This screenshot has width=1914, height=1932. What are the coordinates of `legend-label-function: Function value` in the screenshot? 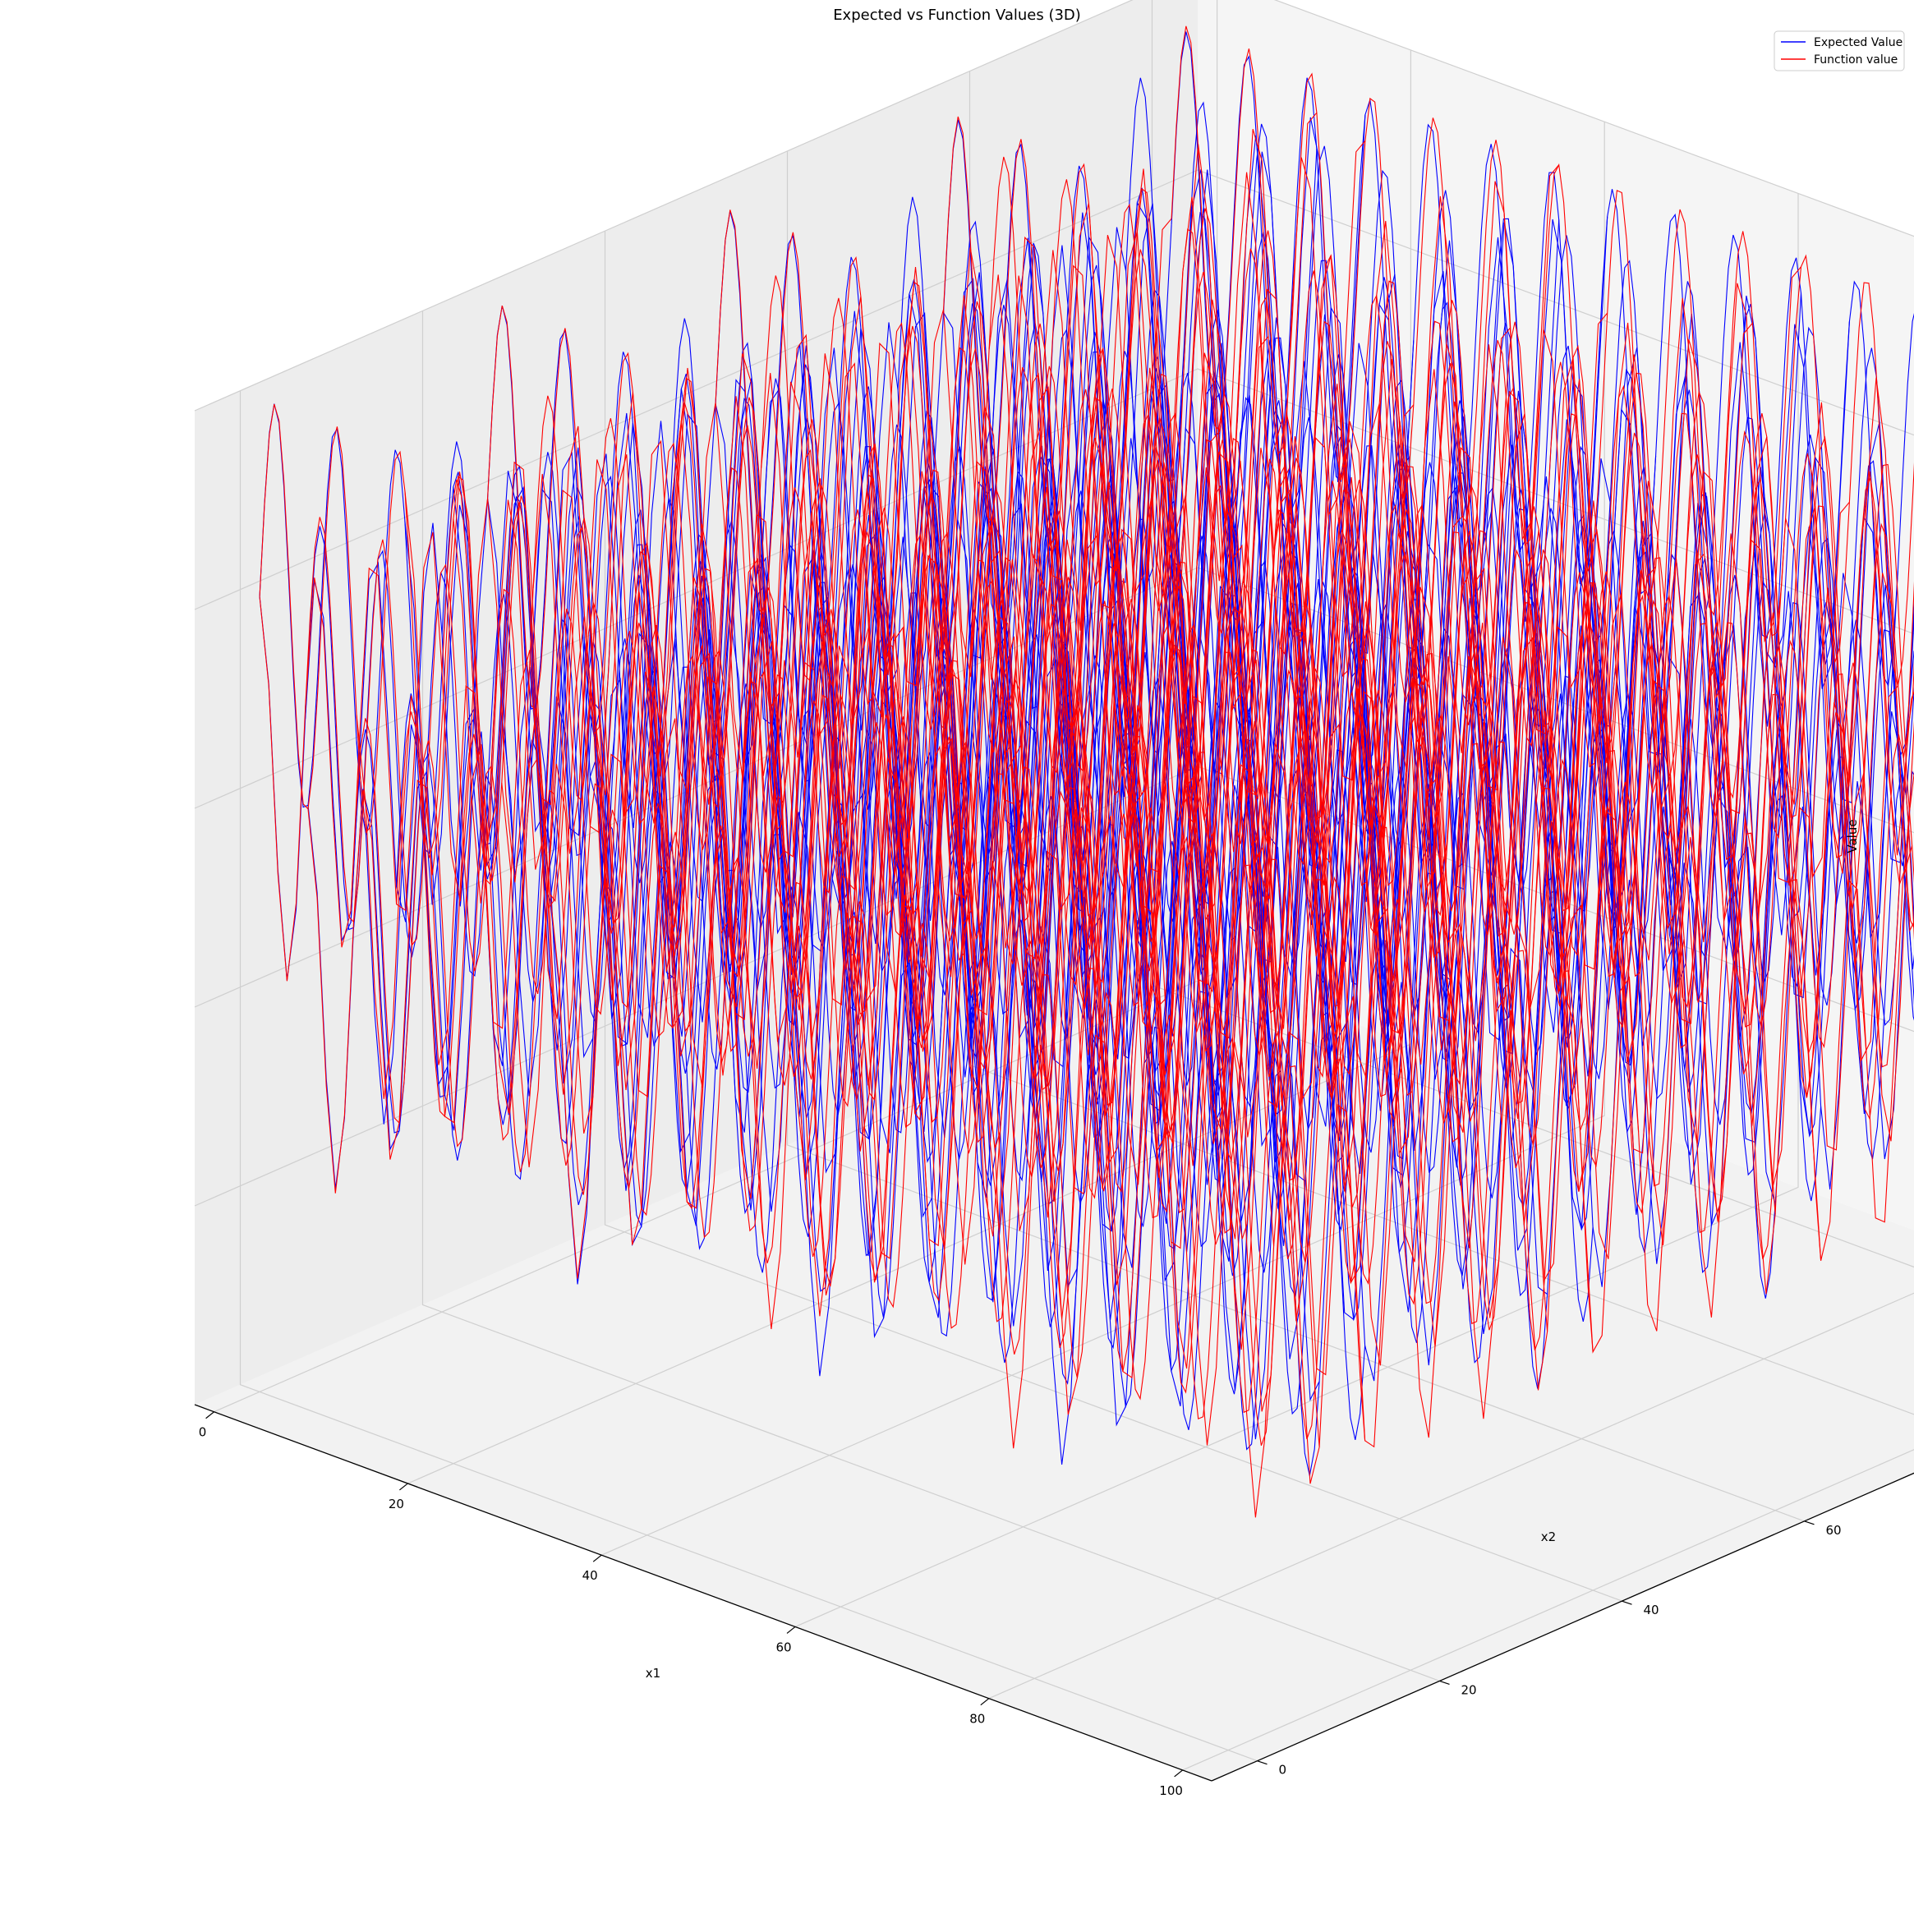 It's located at (1856, 60).